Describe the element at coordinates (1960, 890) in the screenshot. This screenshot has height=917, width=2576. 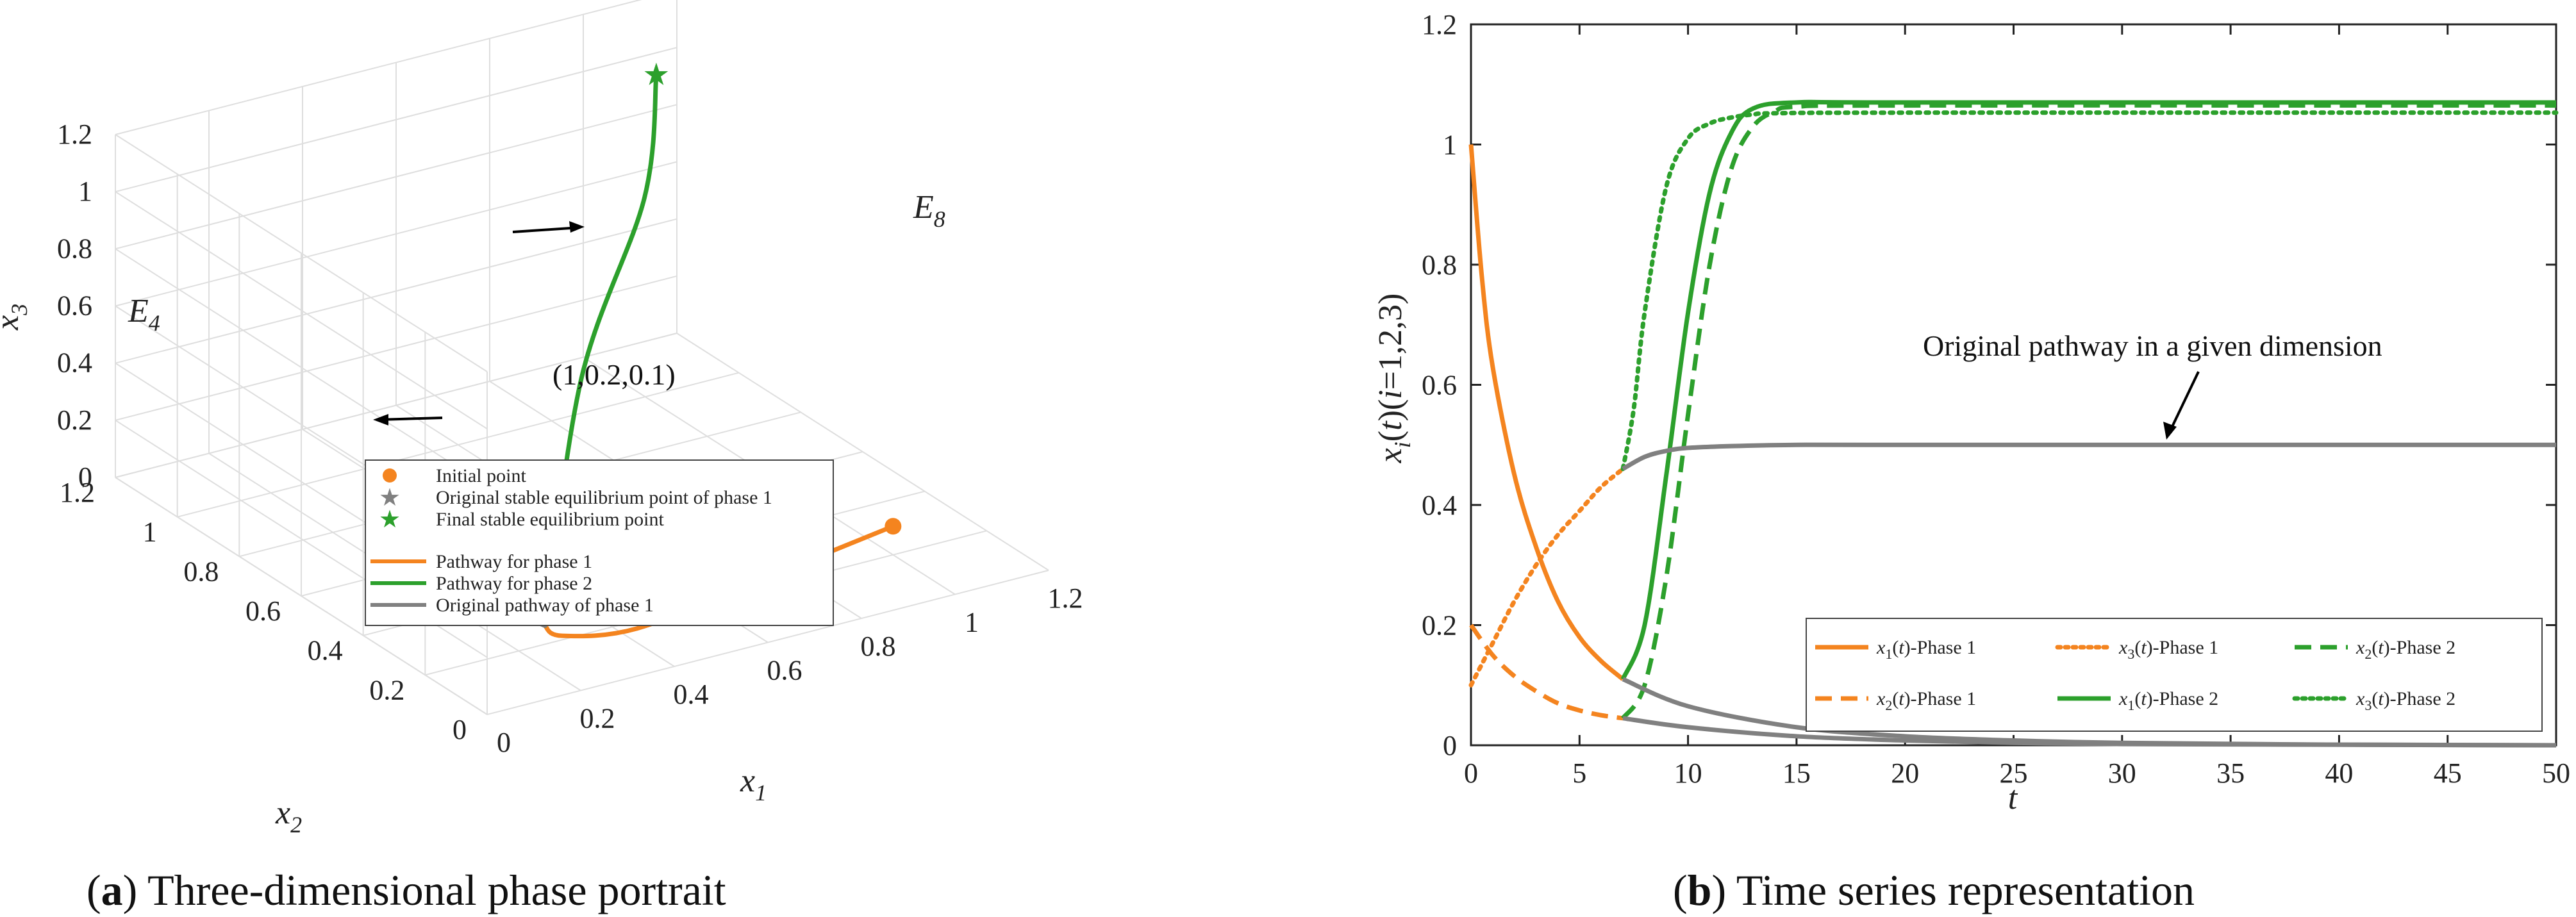
I see `caption-b-text: Time series representation` at that location.